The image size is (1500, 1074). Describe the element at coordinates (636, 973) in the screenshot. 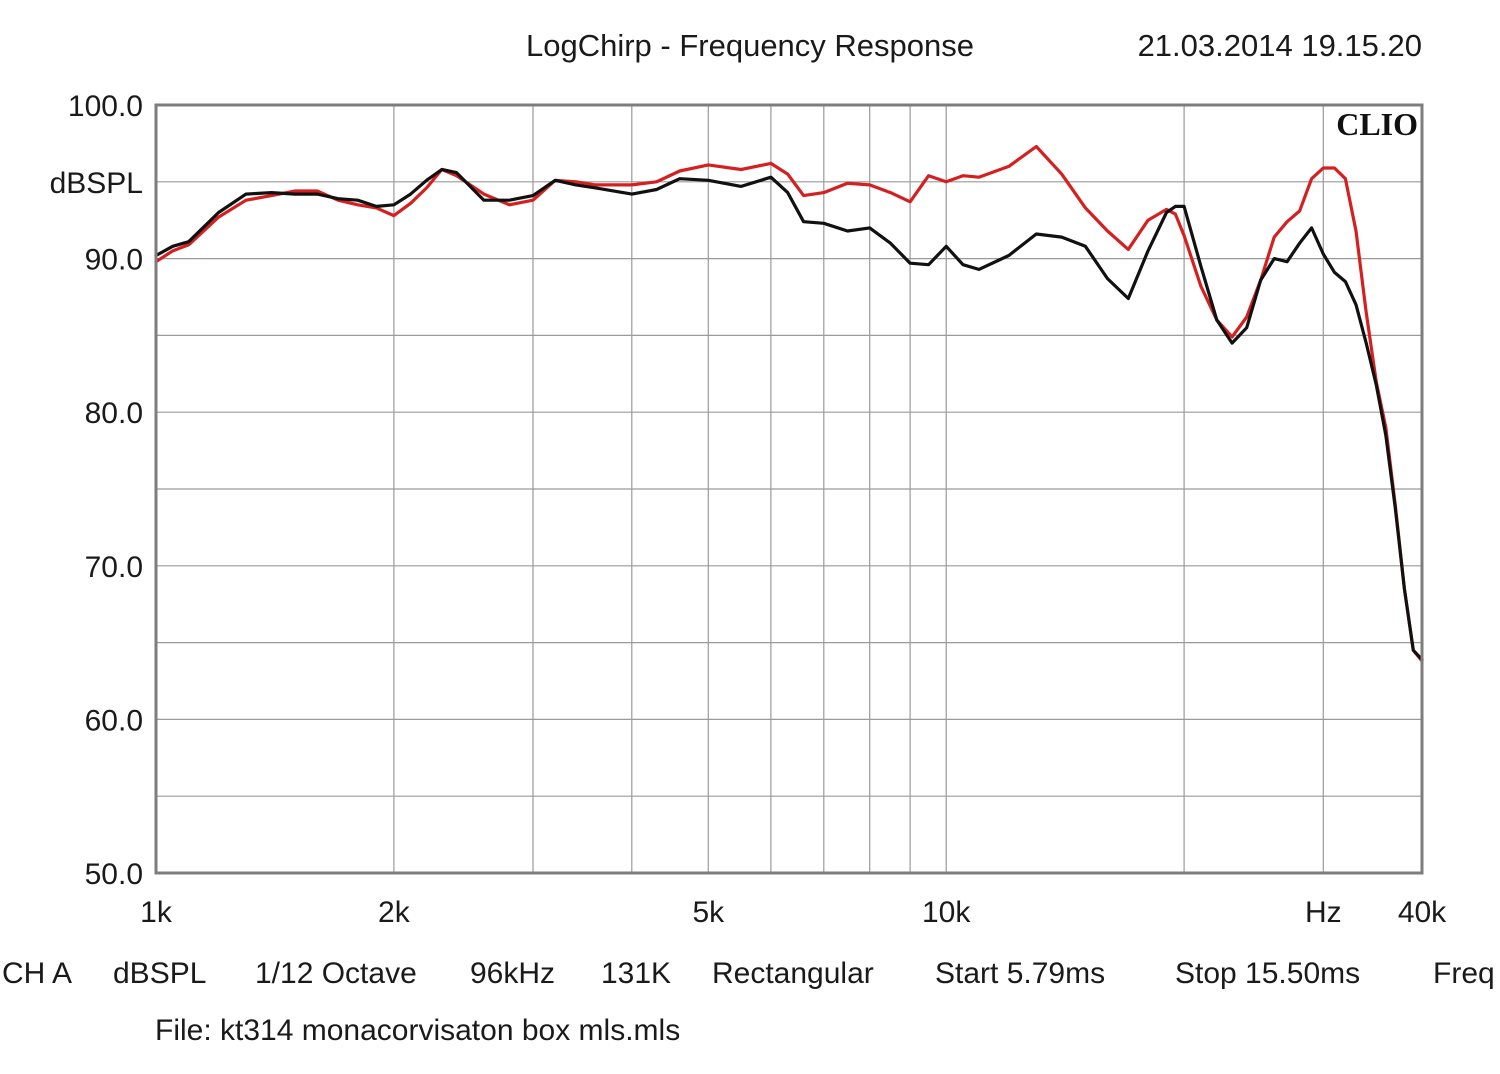

I see `setting-4: 131K` at that location.